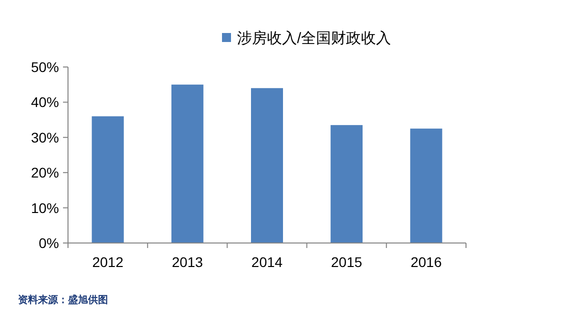  Describe the element at coordinates (44, 137) in the screenshot. I see `y-tick-label: 30%` at that location.